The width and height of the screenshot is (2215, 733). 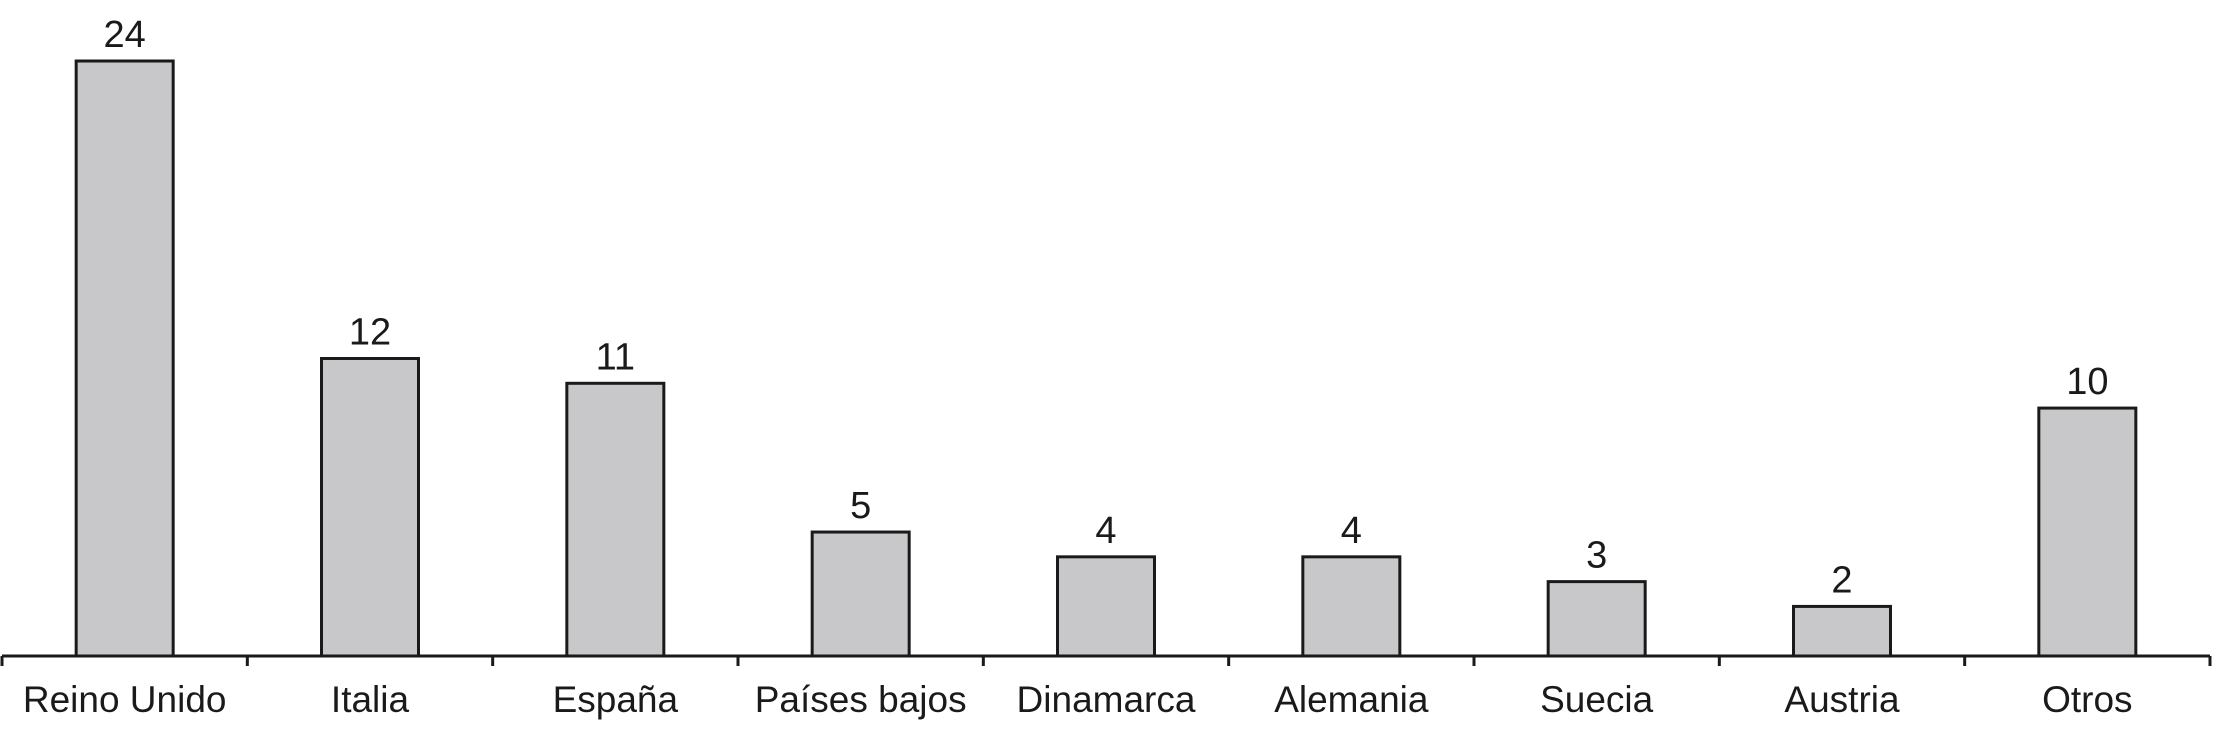 What do you see at coordinates (1596, 556) in the screenshot?
I see `value-label-suecia: 3` at bounding box center [1596, 556].